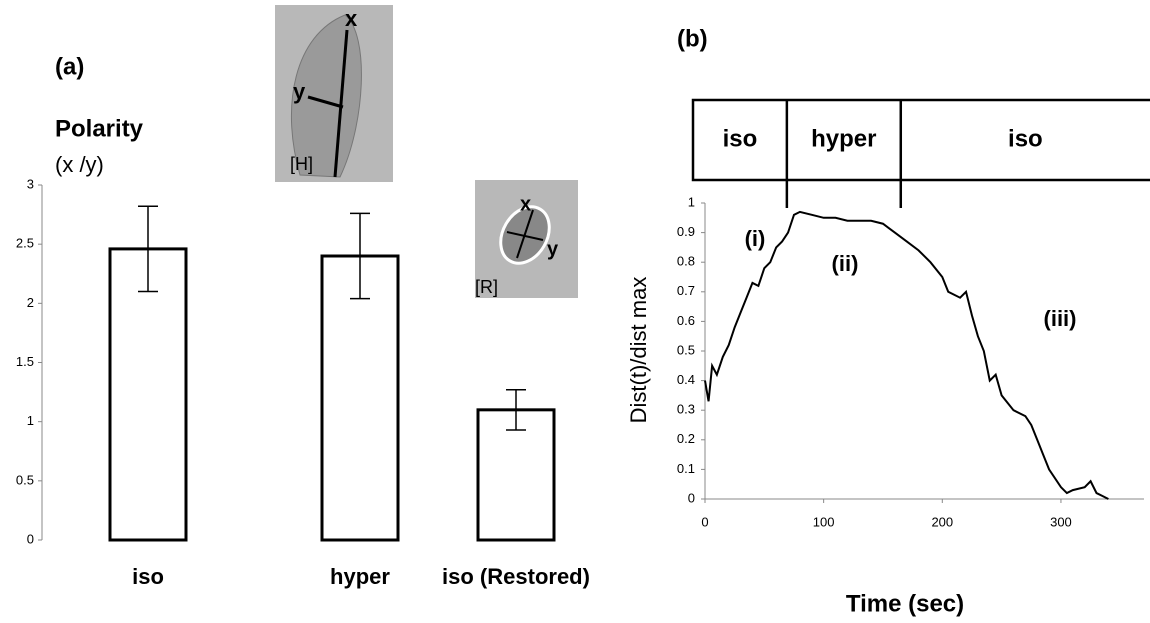 This screenshot has height=623, width=1150. What do you see at coordinates (301, 164) in the screenshot?
I see `inset-label: [H]` at bounding box center [301, 164].